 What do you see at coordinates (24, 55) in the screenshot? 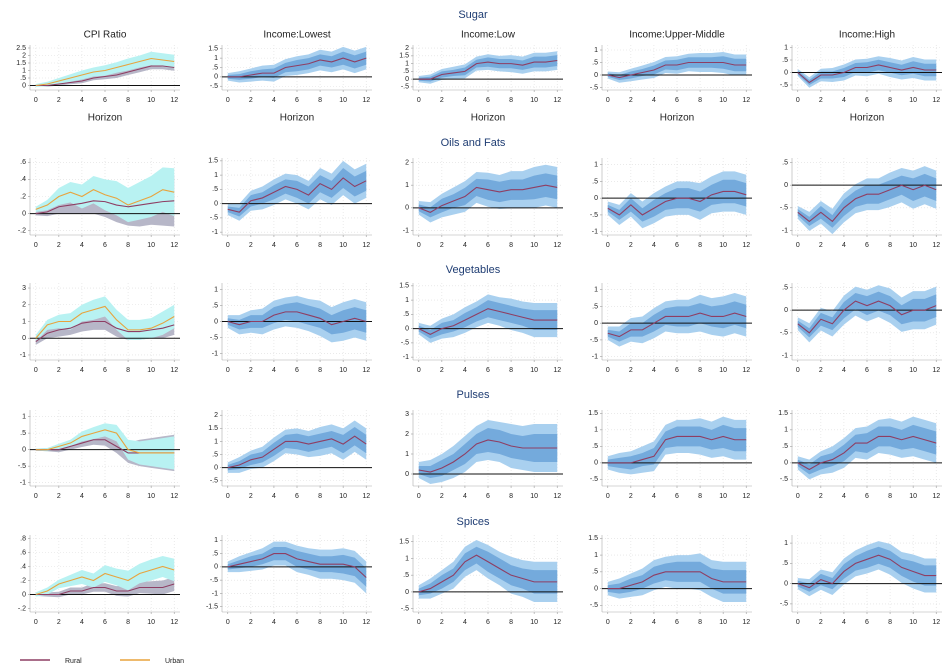
I see `y-tick-label: 2` at bounding box center [24, 55].